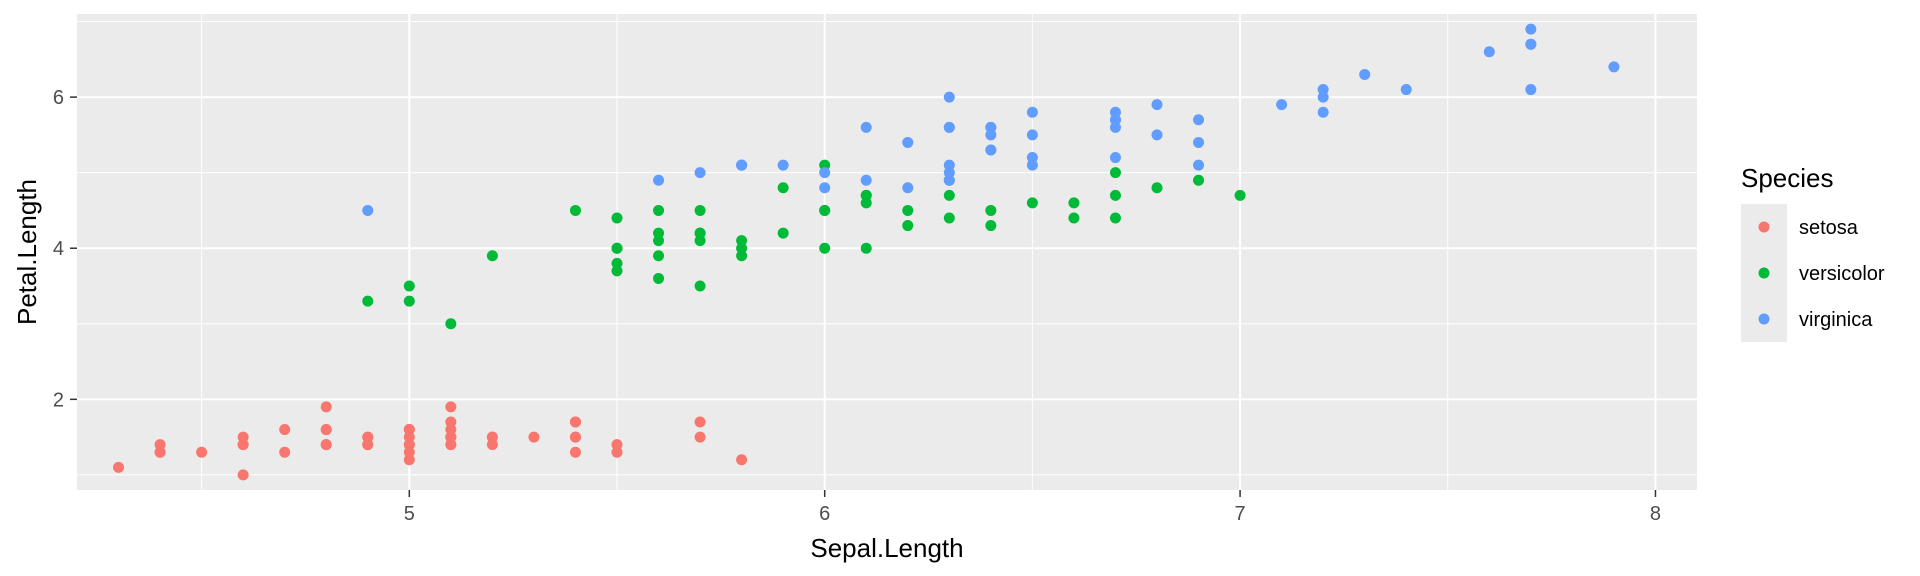 Image resolution: width=1920 pixels, height=576 pixels. What do you see at coordinates (58, 98) in the screenshot?
I see `y-tick-label: 6` at bounding box center [58, 98].